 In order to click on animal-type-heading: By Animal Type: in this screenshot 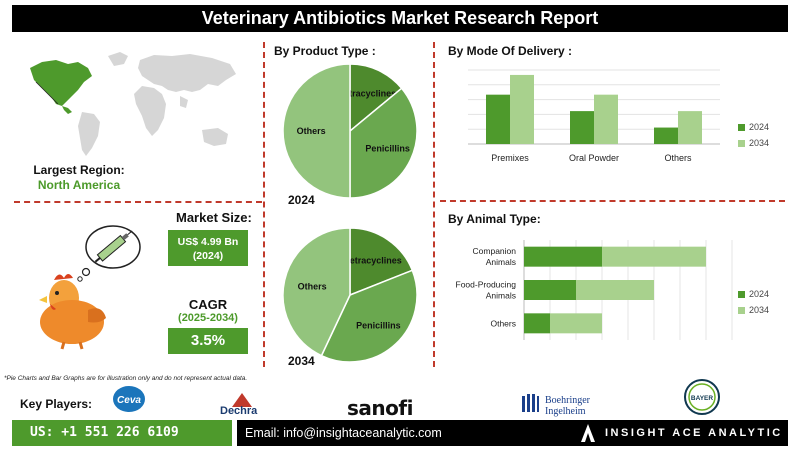, I will do `click(494, 219)`.